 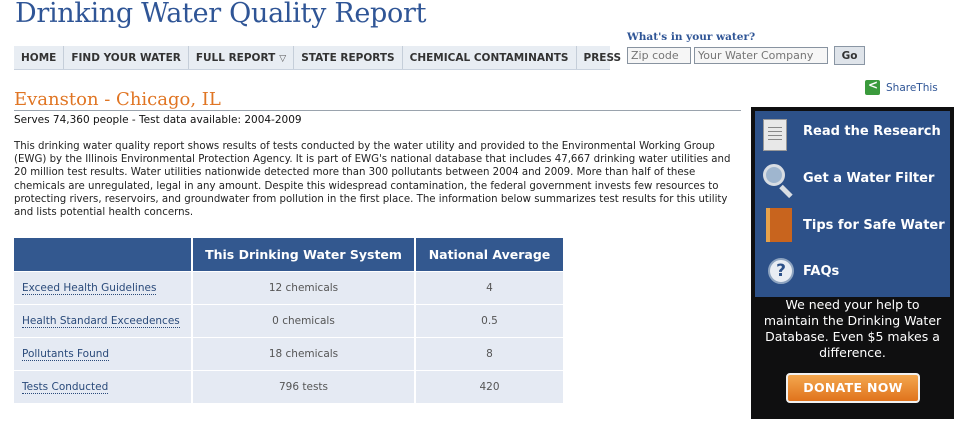 I want to click on metric-cell: Tests Conducted, so click(x=103, y=386).